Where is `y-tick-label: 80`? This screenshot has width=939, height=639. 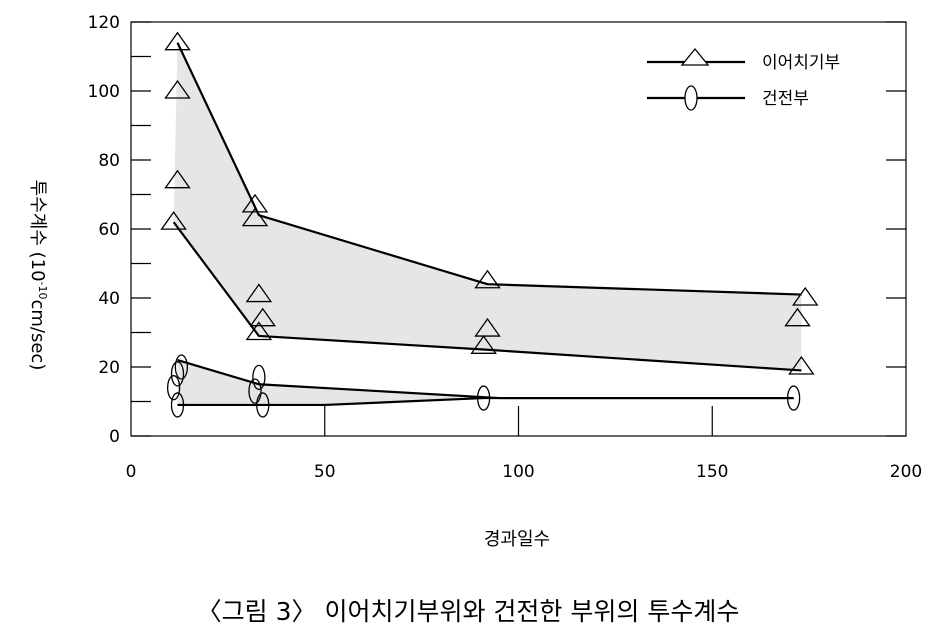 y-tick-label: 80 is located at coordinates (109, 161).